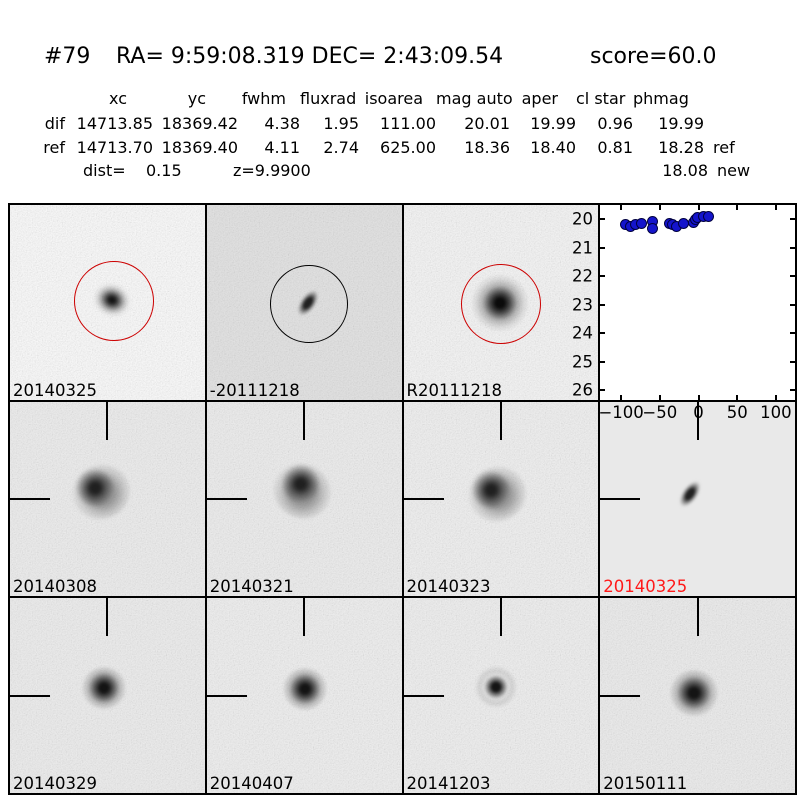 The width and height of the screenshot is (800, 800). What do you see at coordinates (681, 123) in the screenshot?
I see `dif-phmag: 19.99` at bounding box center [681, 123].